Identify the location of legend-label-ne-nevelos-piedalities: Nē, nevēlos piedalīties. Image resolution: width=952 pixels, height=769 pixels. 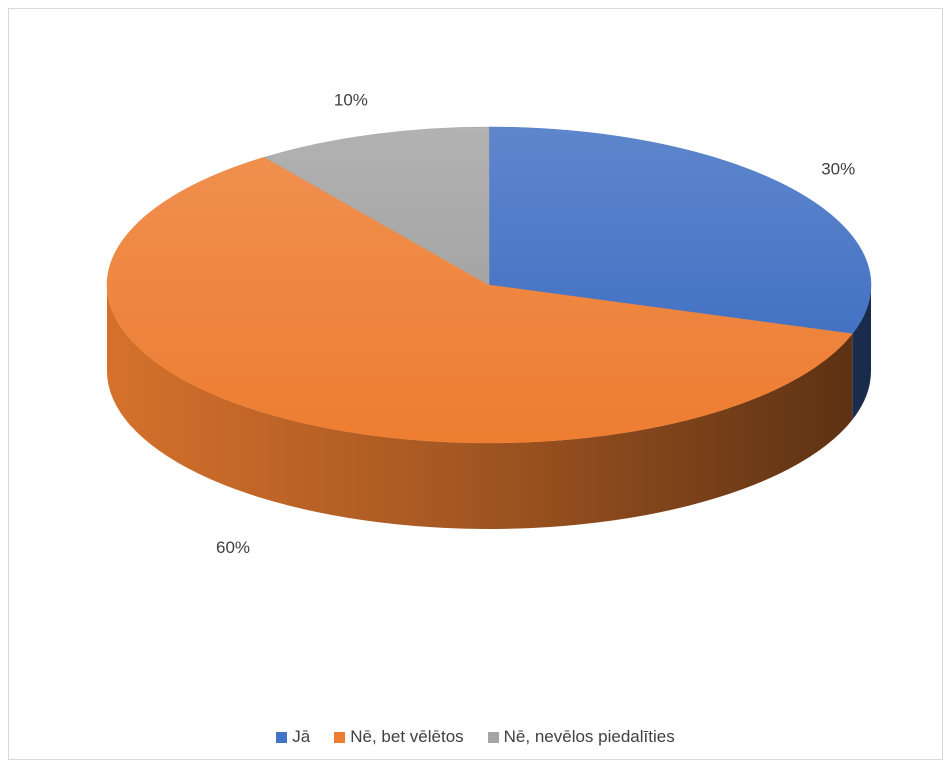
(589, 736).